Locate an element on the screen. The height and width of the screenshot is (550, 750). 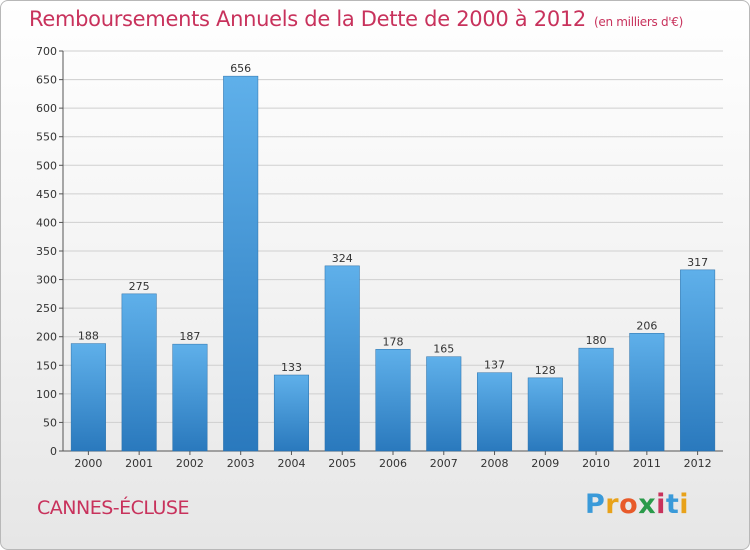
data-label-2008: 137 is located at coordinates (494, 365).